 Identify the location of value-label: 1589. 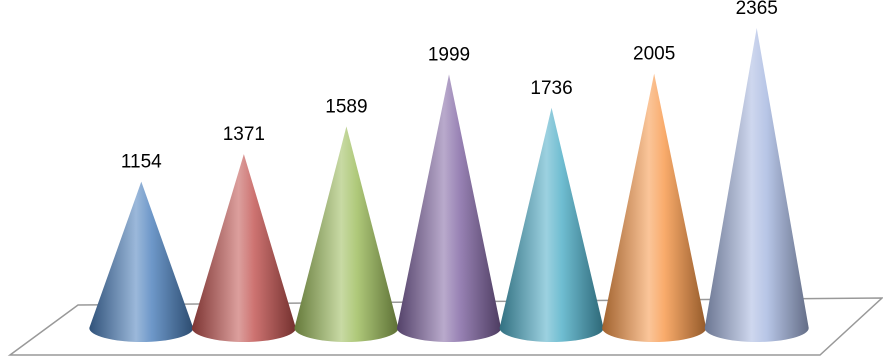
(346, 106).